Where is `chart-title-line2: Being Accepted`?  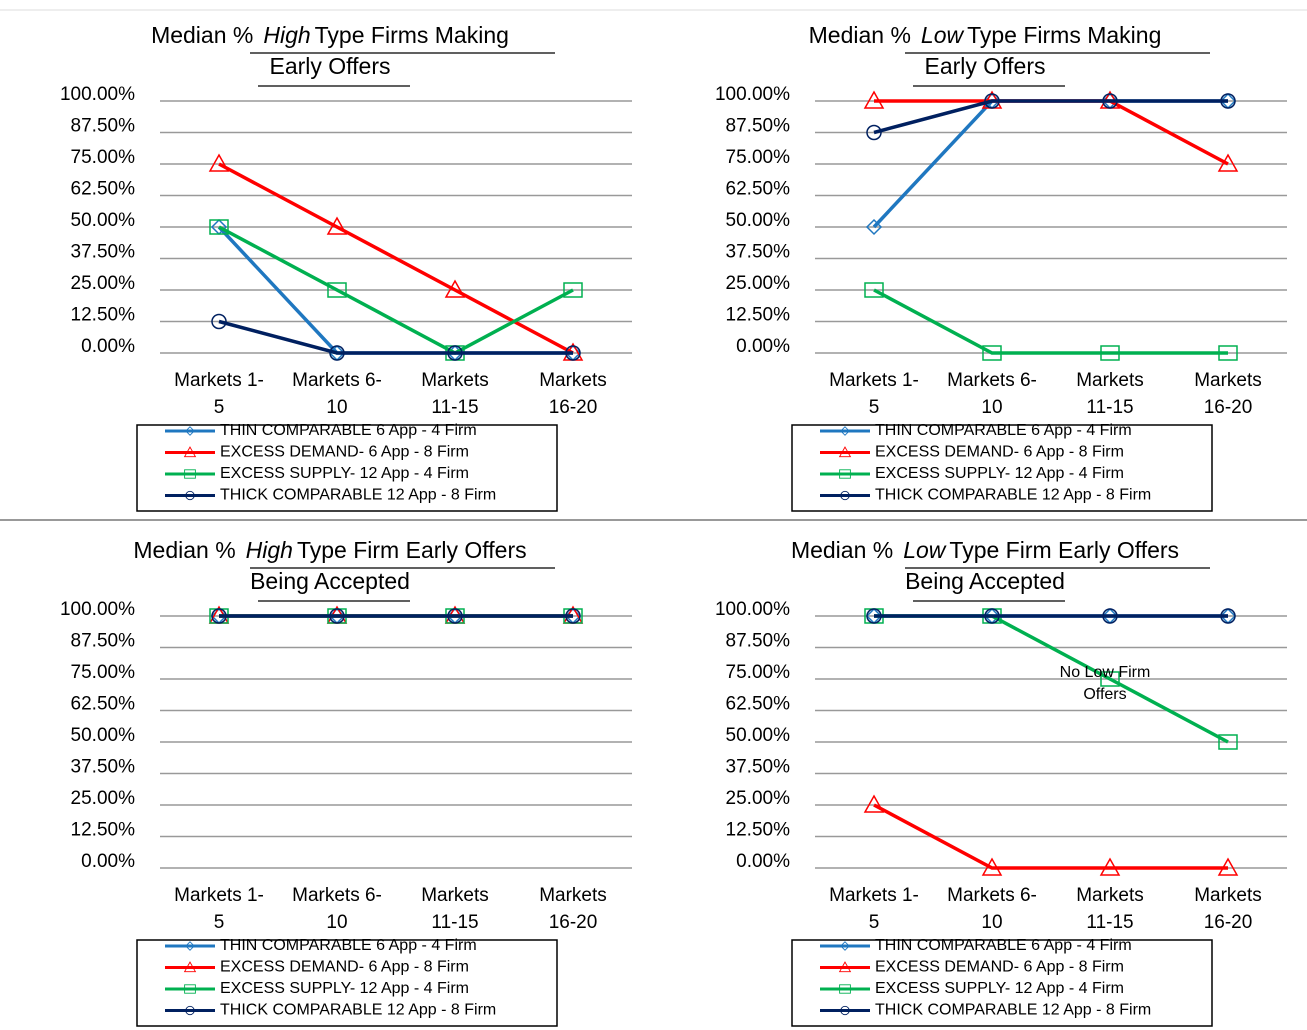
chart-title-line2: Being Accepted is located at coordinates (330, 581).